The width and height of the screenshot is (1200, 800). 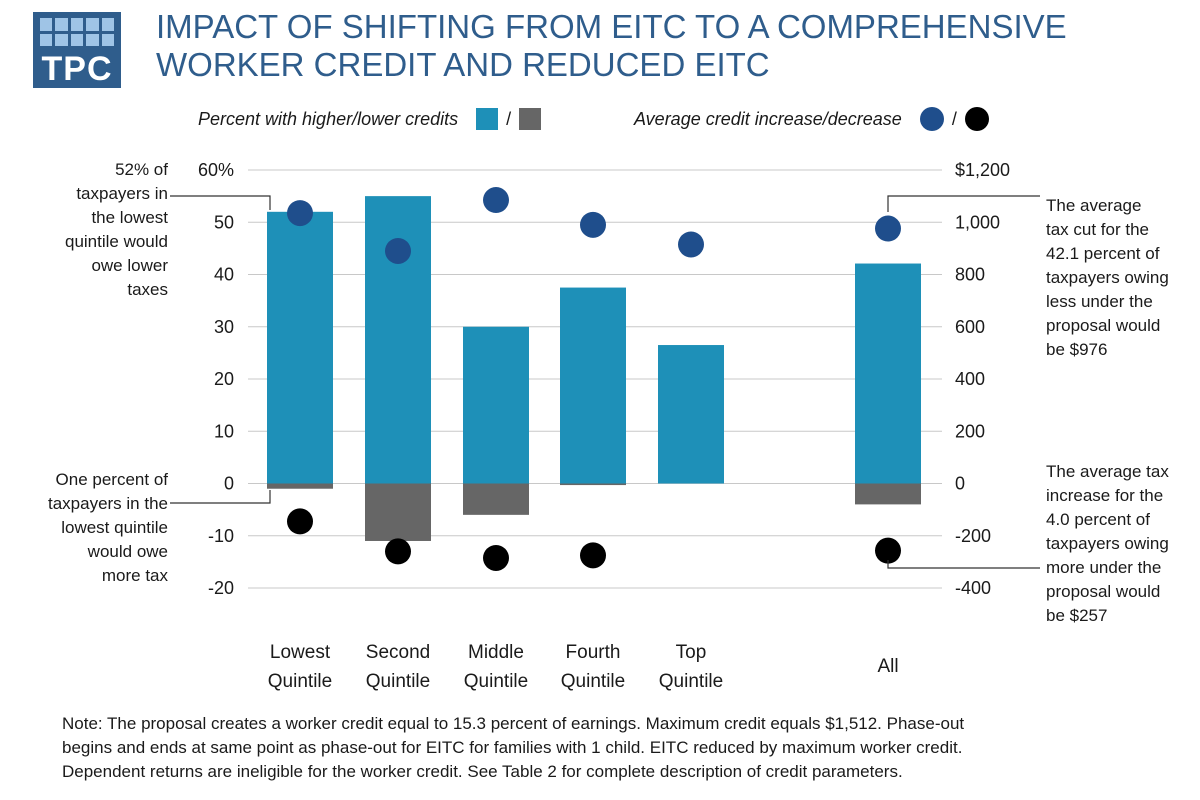 I want to click on left-tick-label: 0, so click(x=229, y=484).